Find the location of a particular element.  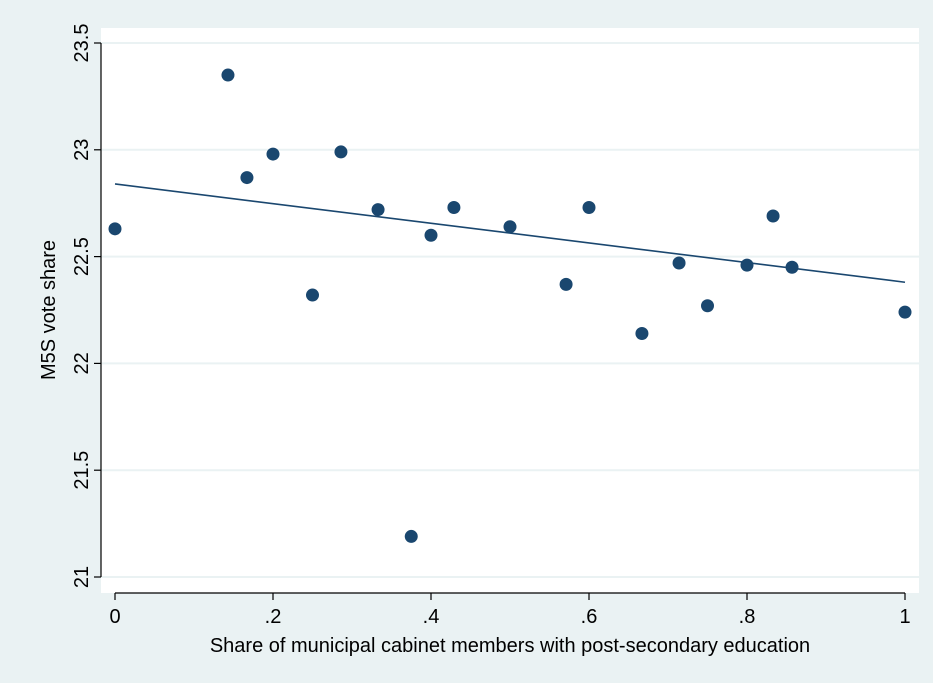

y-tick-label: 21 is located at coordinates (82, 577).